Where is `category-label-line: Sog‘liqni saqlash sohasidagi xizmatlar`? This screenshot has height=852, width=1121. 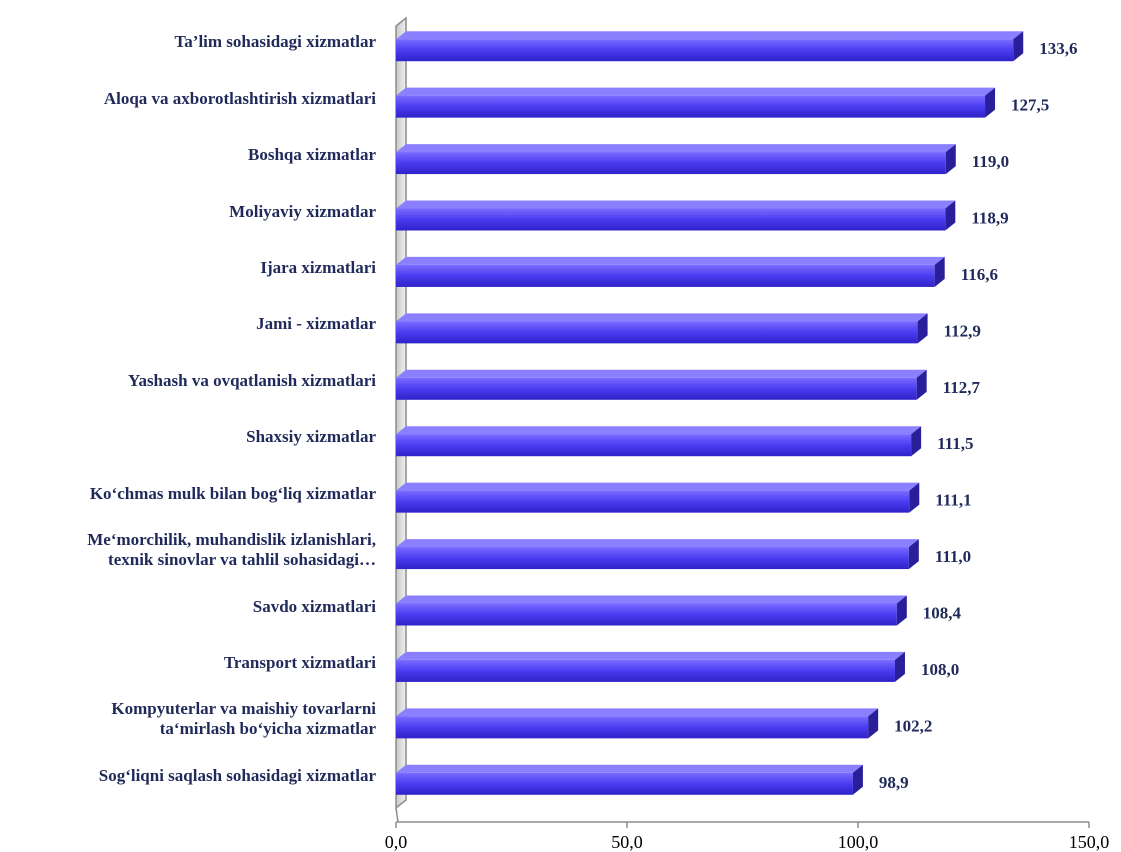
category-label-line: Sog‘liqni saqlash sohasidagi xizmatlar is located at coordinates (237, 775).